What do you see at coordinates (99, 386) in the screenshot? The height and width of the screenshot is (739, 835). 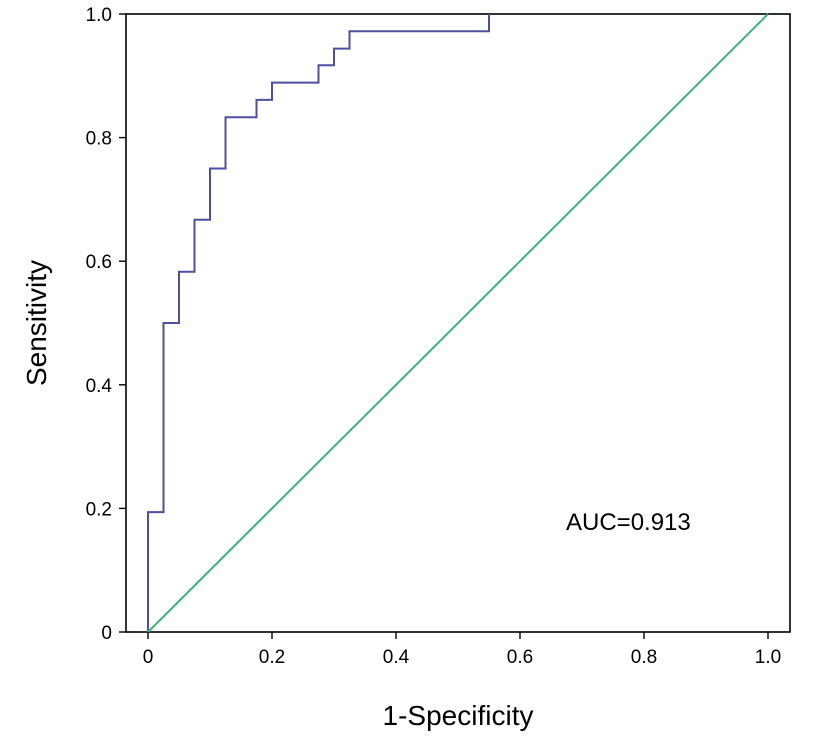 I see `y-tick-label: 0.4` at bounding box center [99, 386].